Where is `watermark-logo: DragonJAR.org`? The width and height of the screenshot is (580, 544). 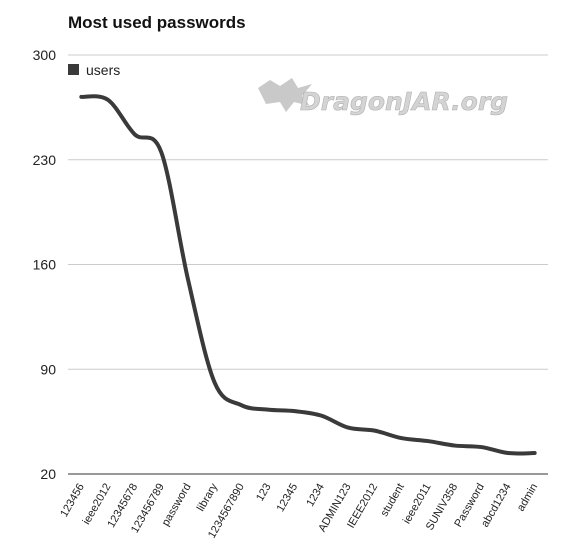 watermark-logo: DragonJAR.org is located at coordinates (383, 97).